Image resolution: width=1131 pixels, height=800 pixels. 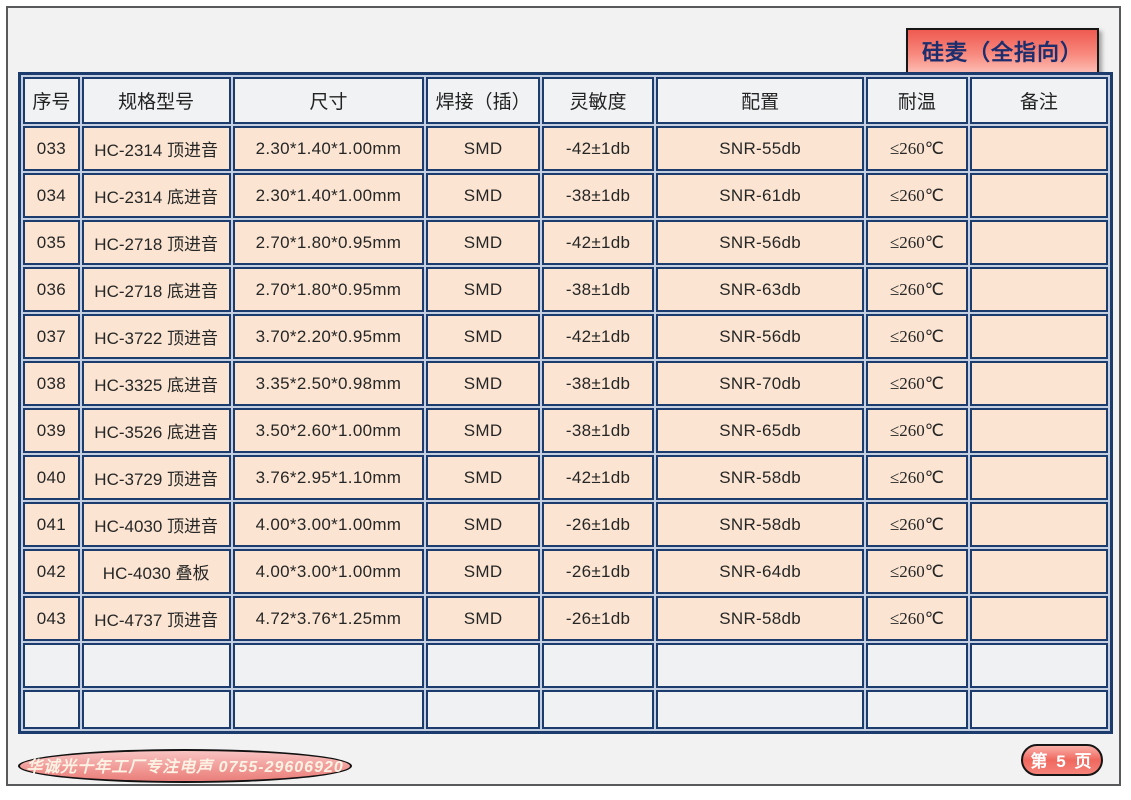 I want to click on cell-serial: 038, so click(x=51, y=383).